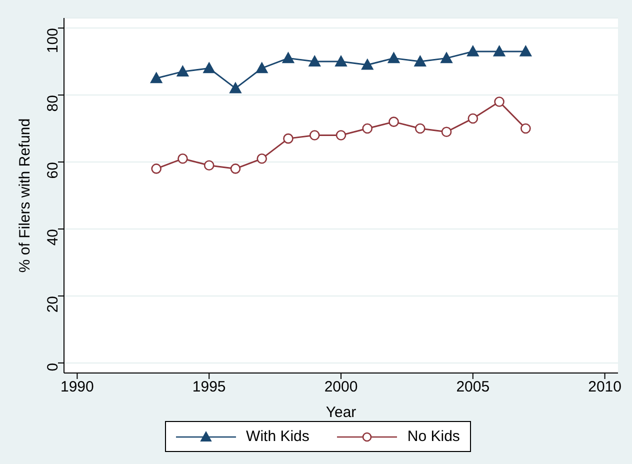  I want to click on legend-label: With Kids, so click(278, 436).